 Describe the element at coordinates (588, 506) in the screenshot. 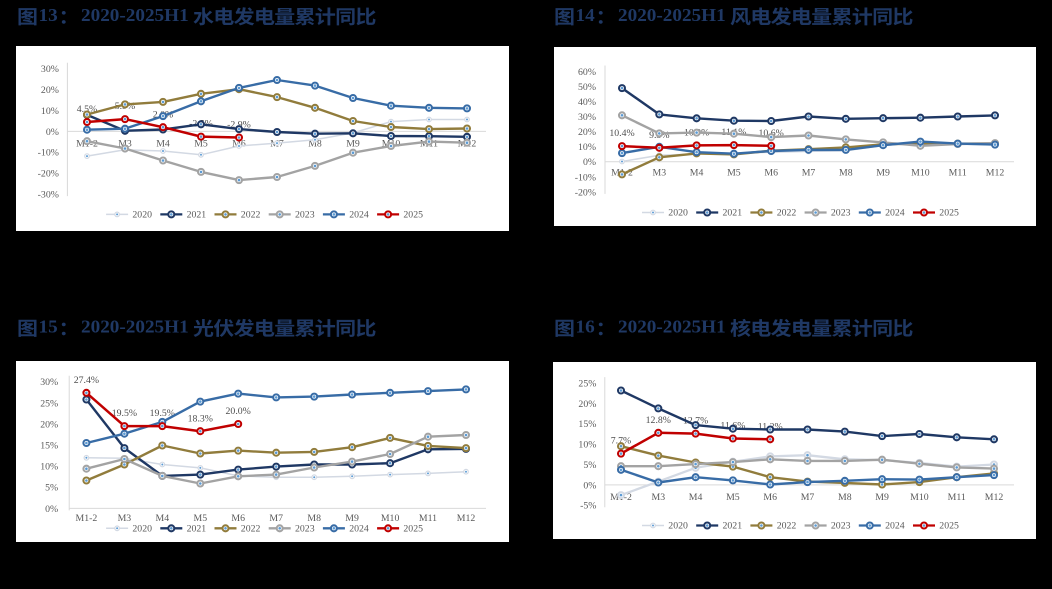

I see `svg-text: -5%` at that location.